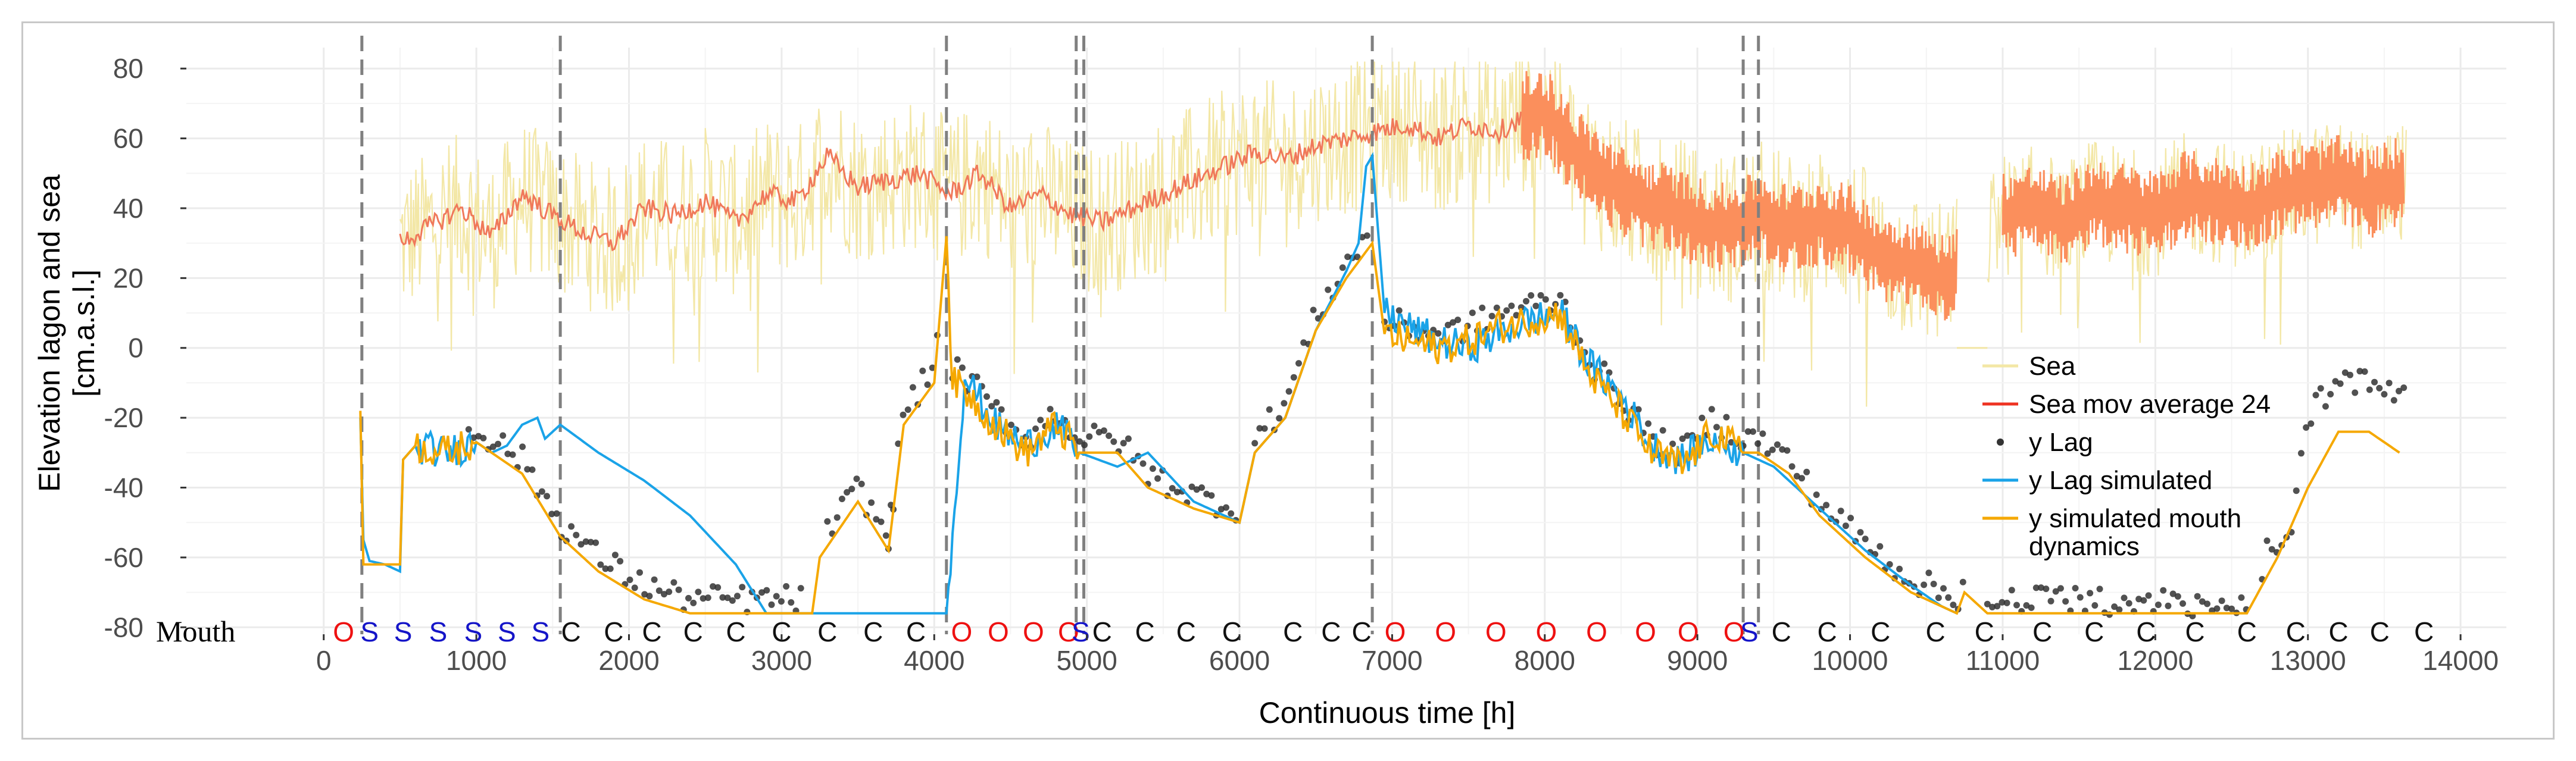  Describe the element at coordinates (1081, 631) in the screenshot. I see `mouth-state-S: S` at that location.